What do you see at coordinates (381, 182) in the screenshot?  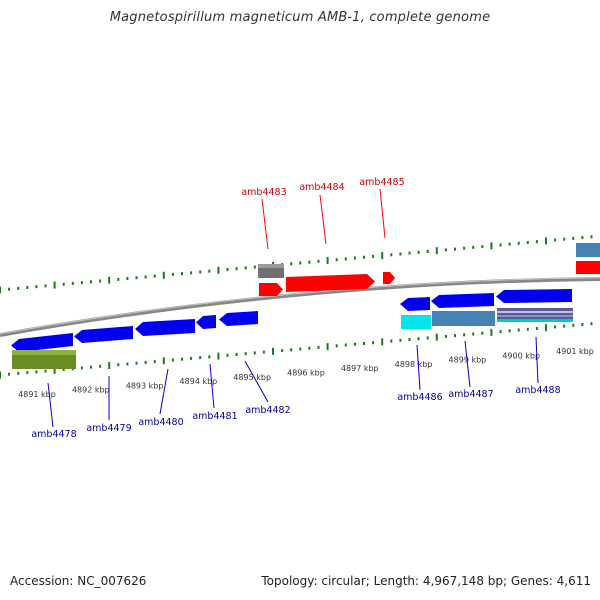 I see `gene-label-amb4485: amb4485` at bounding box center [381, 182].